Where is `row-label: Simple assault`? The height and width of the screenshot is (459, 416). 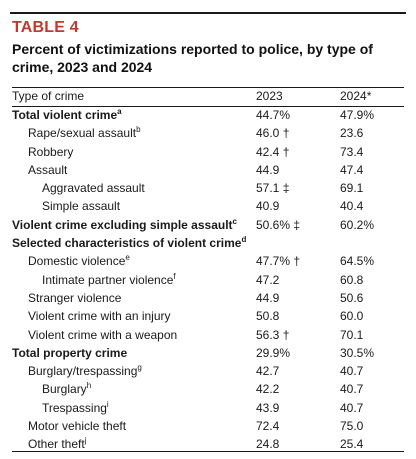
row-label: Simple assault is located at coordinates (81, 206).